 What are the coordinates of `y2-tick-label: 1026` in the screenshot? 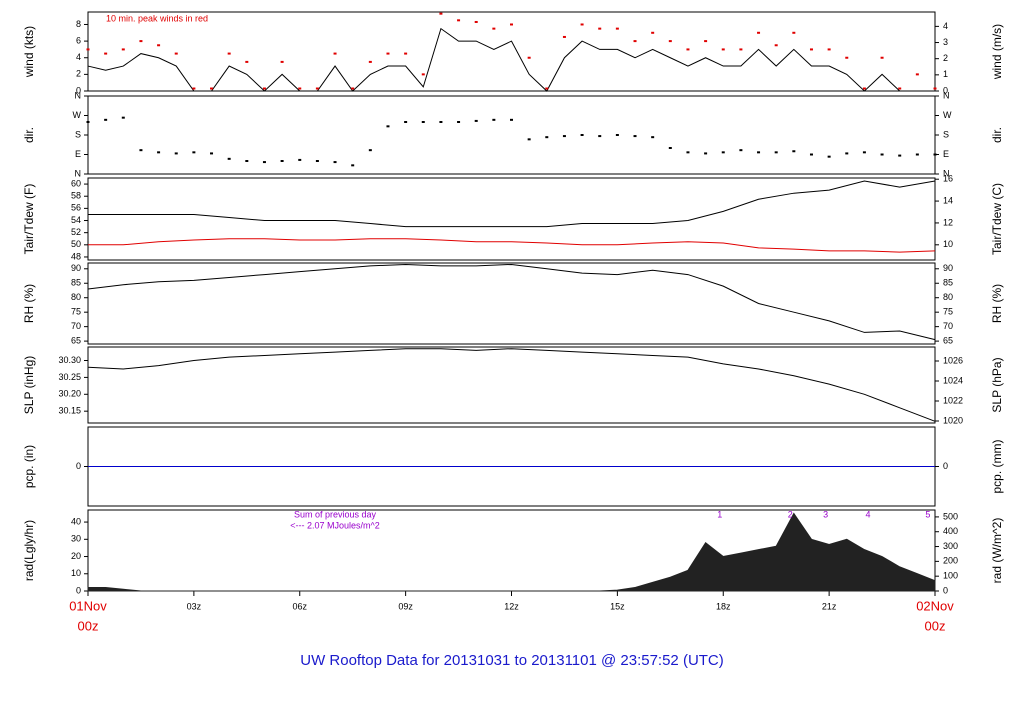 It's located at (953, 360).